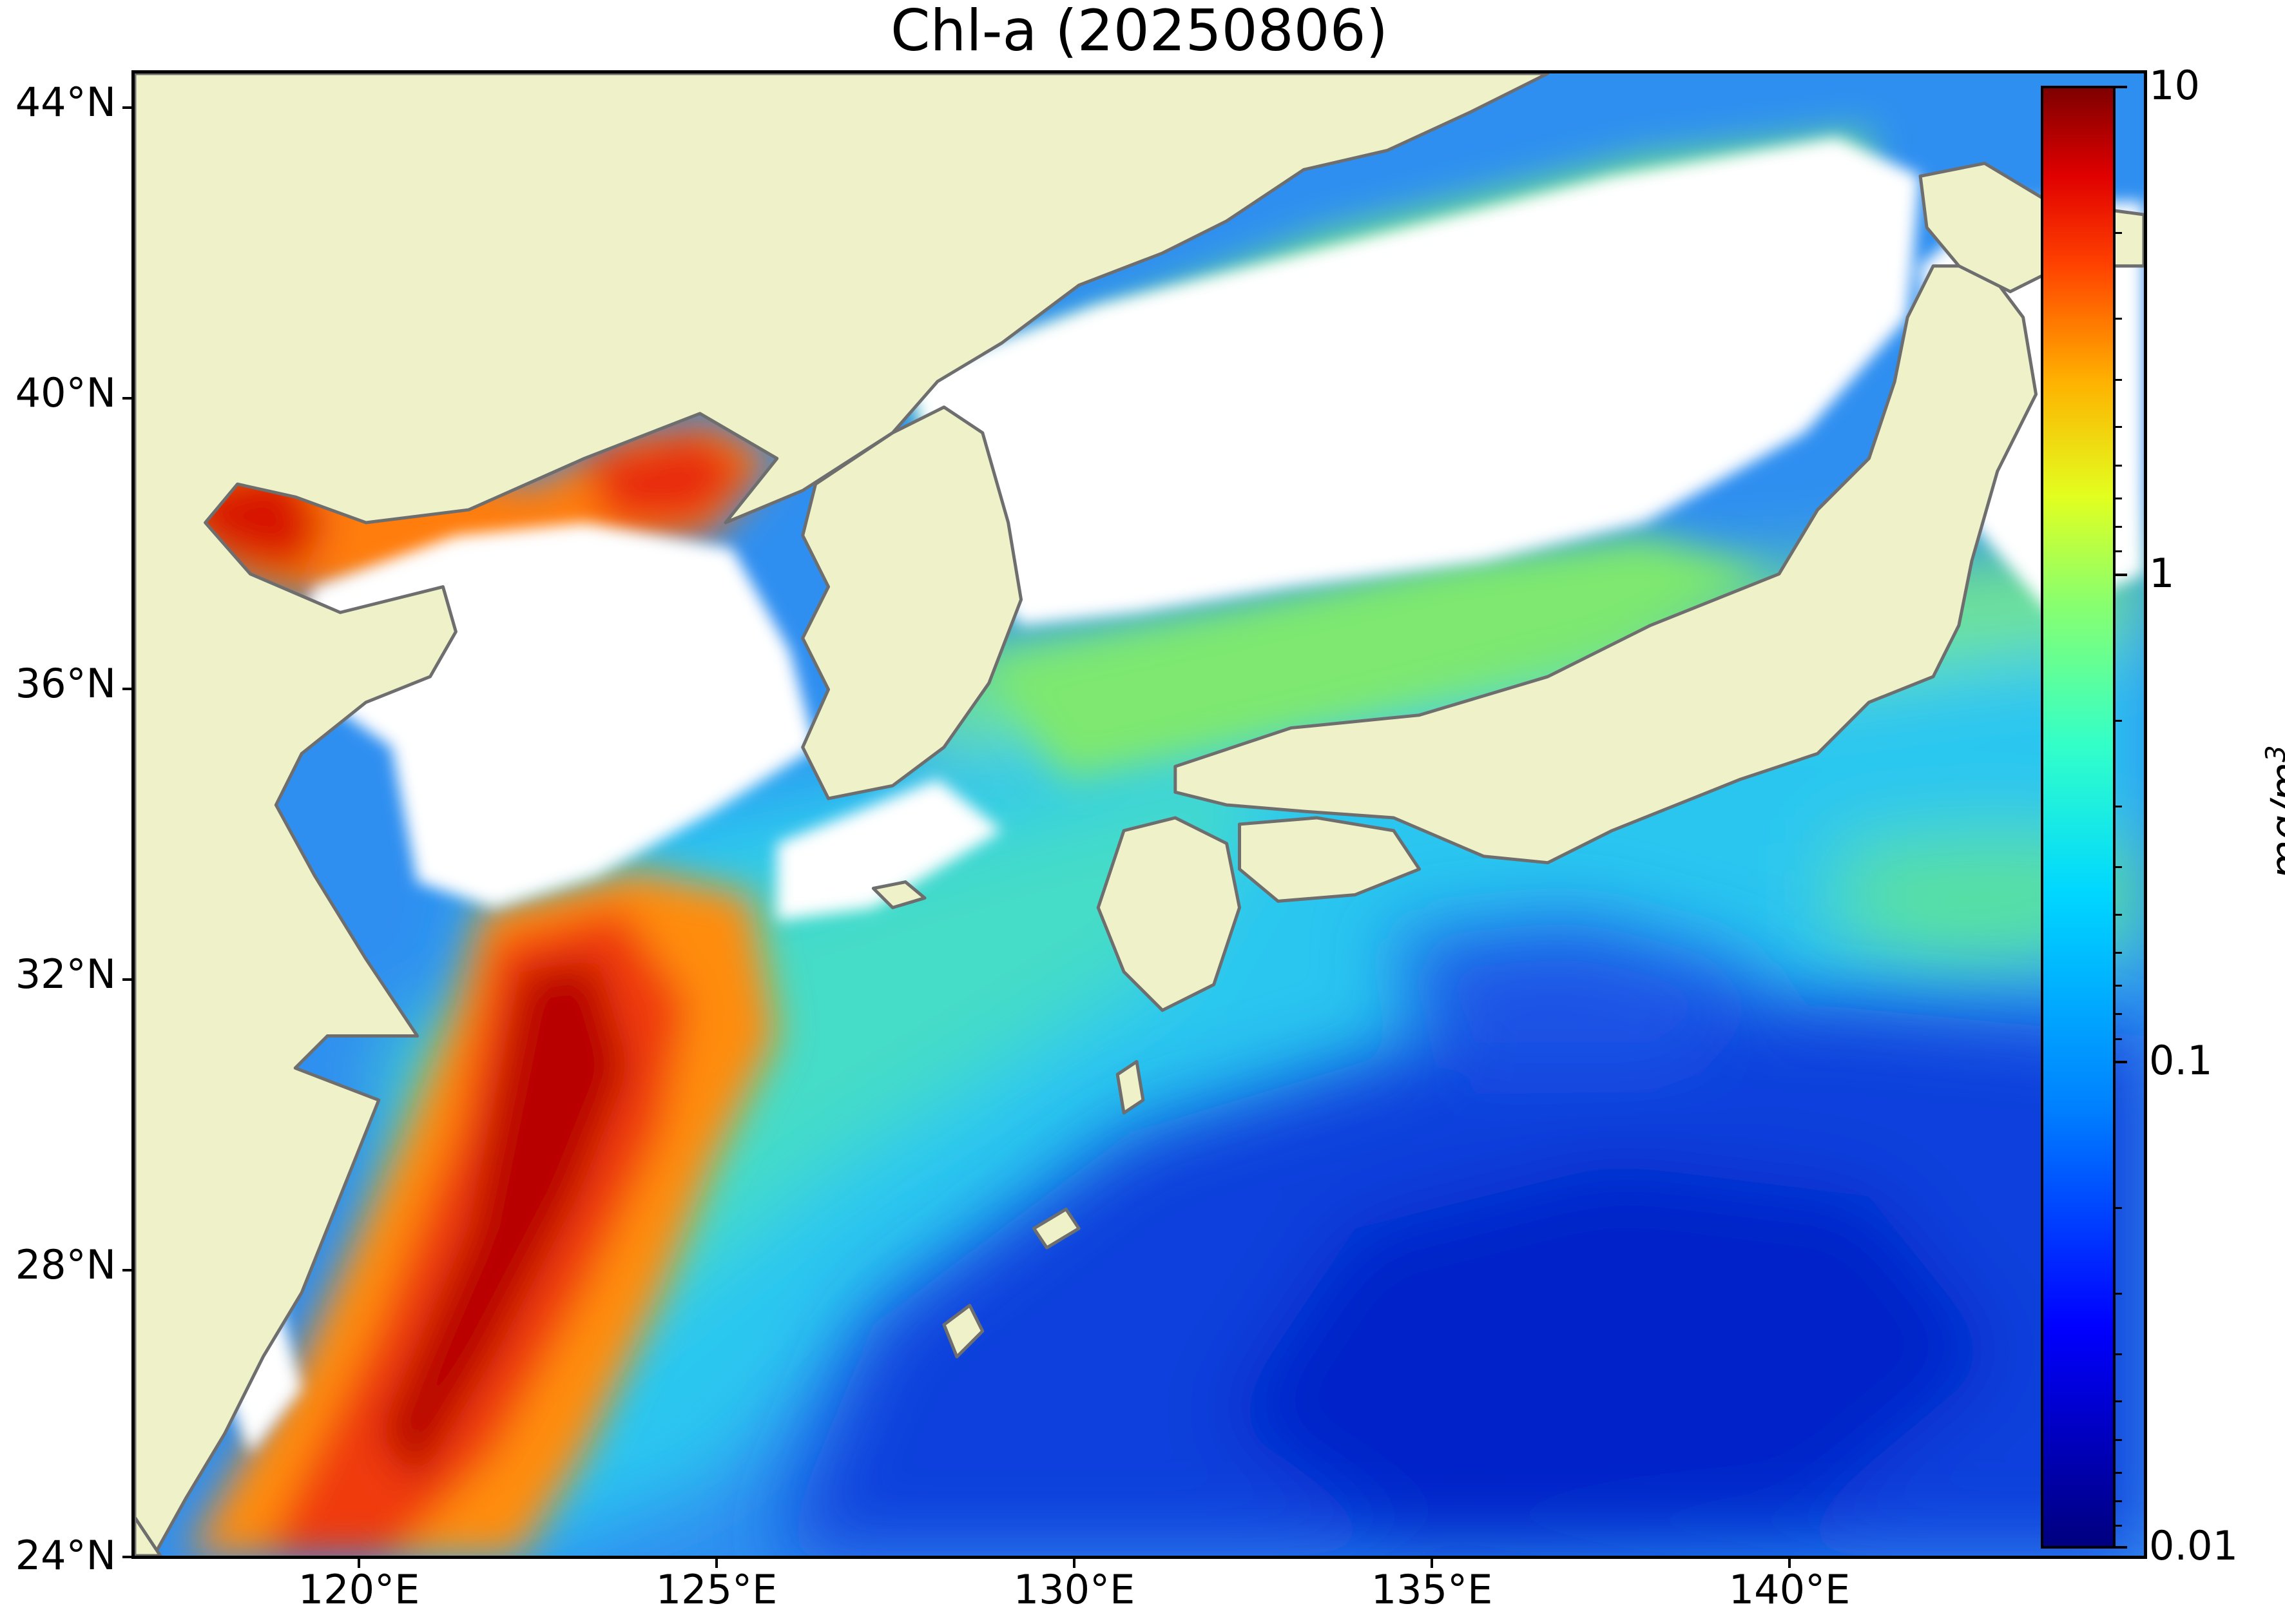 The width and height of the screenshot is (2285, 1624). I want to click on land-amami, so click(1056, 1228).